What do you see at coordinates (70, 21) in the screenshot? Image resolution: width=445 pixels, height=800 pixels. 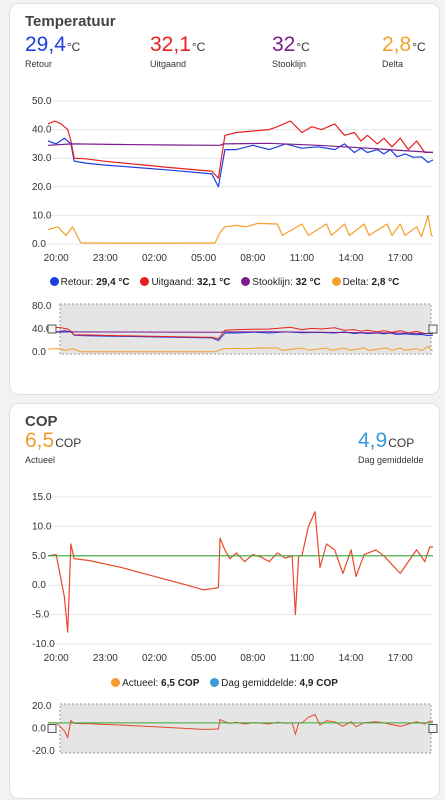 I see `card-title: Temperatuur` at bounding box center [70, 21].